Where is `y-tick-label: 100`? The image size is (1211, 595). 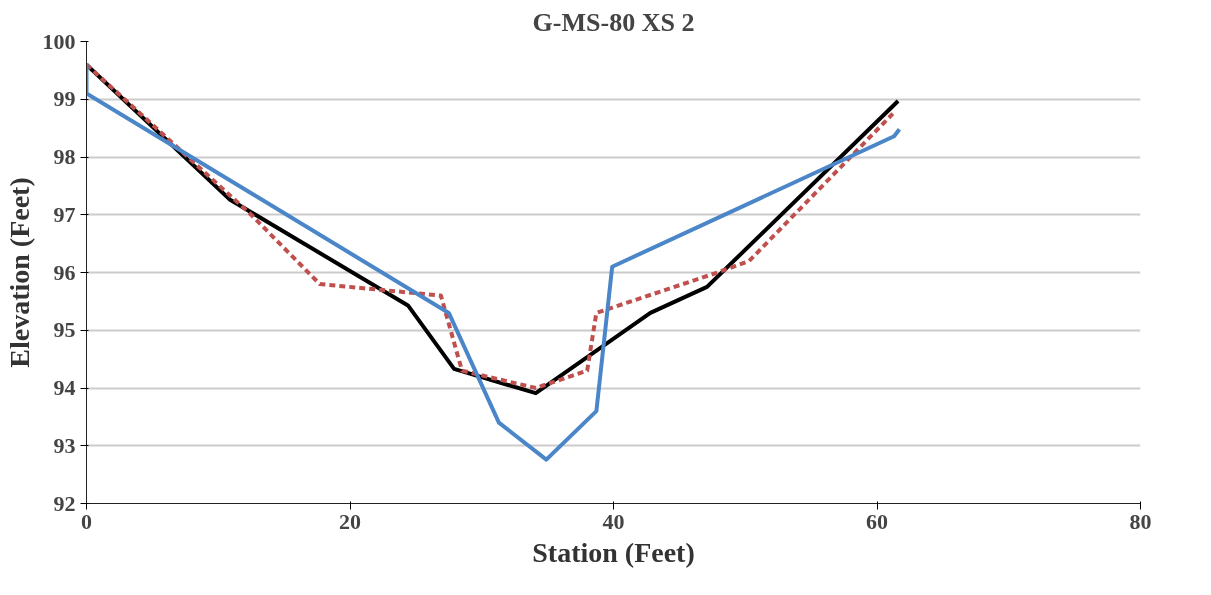 y-tick-label: 100 is located at coordinates (59, 41).